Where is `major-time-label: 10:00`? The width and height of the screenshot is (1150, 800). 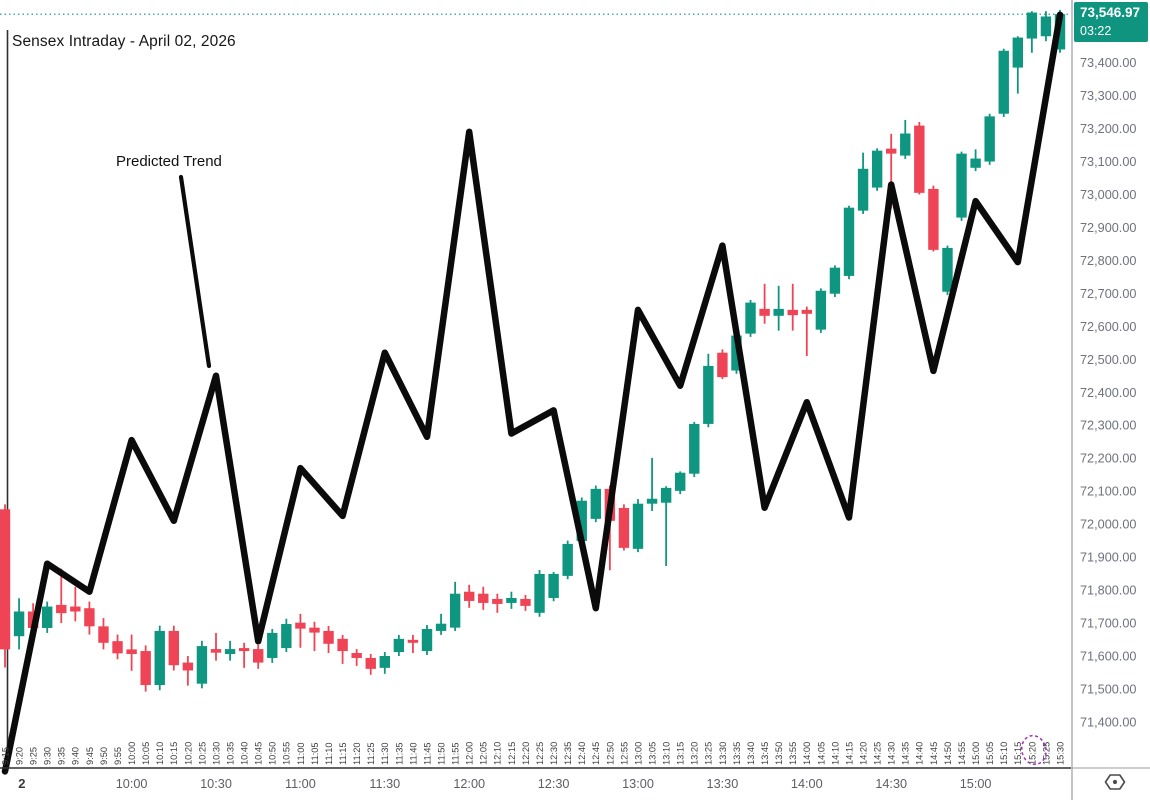
major-time-label: 10:00 is located at coordinates (132, 784).